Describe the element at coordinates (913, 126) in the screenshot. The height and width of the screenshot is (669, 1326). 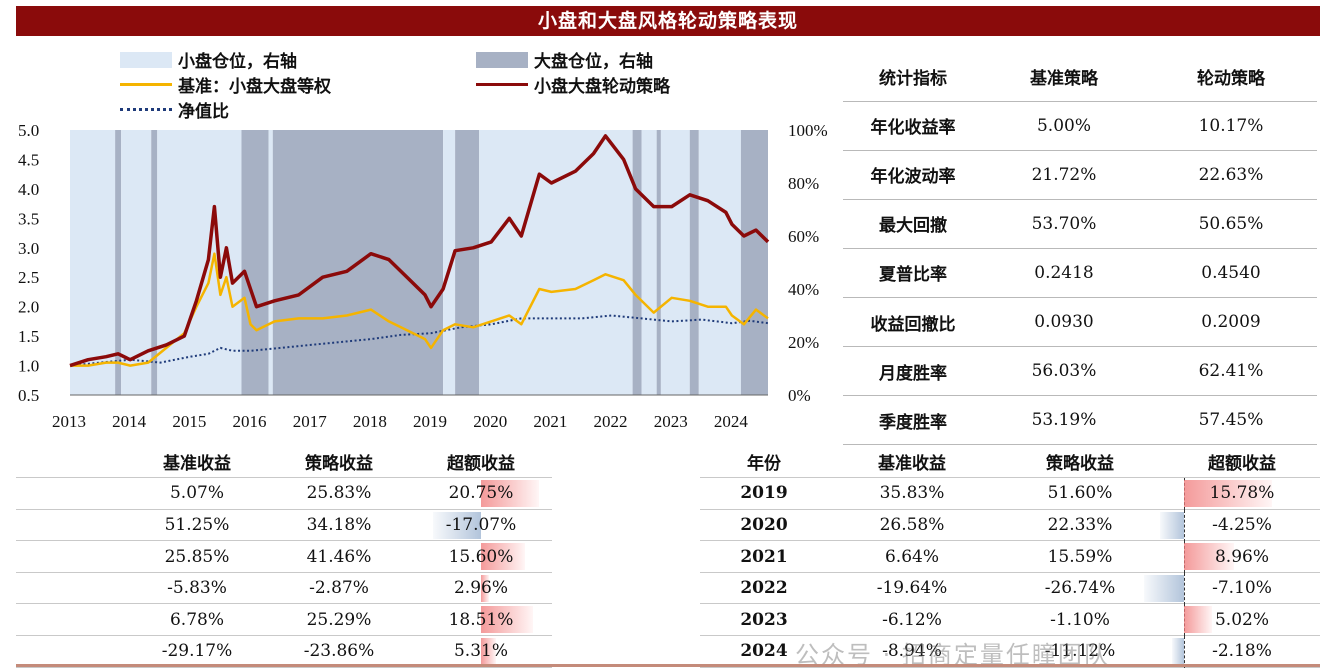
I see `stats-label: 年化收益率` at that location.